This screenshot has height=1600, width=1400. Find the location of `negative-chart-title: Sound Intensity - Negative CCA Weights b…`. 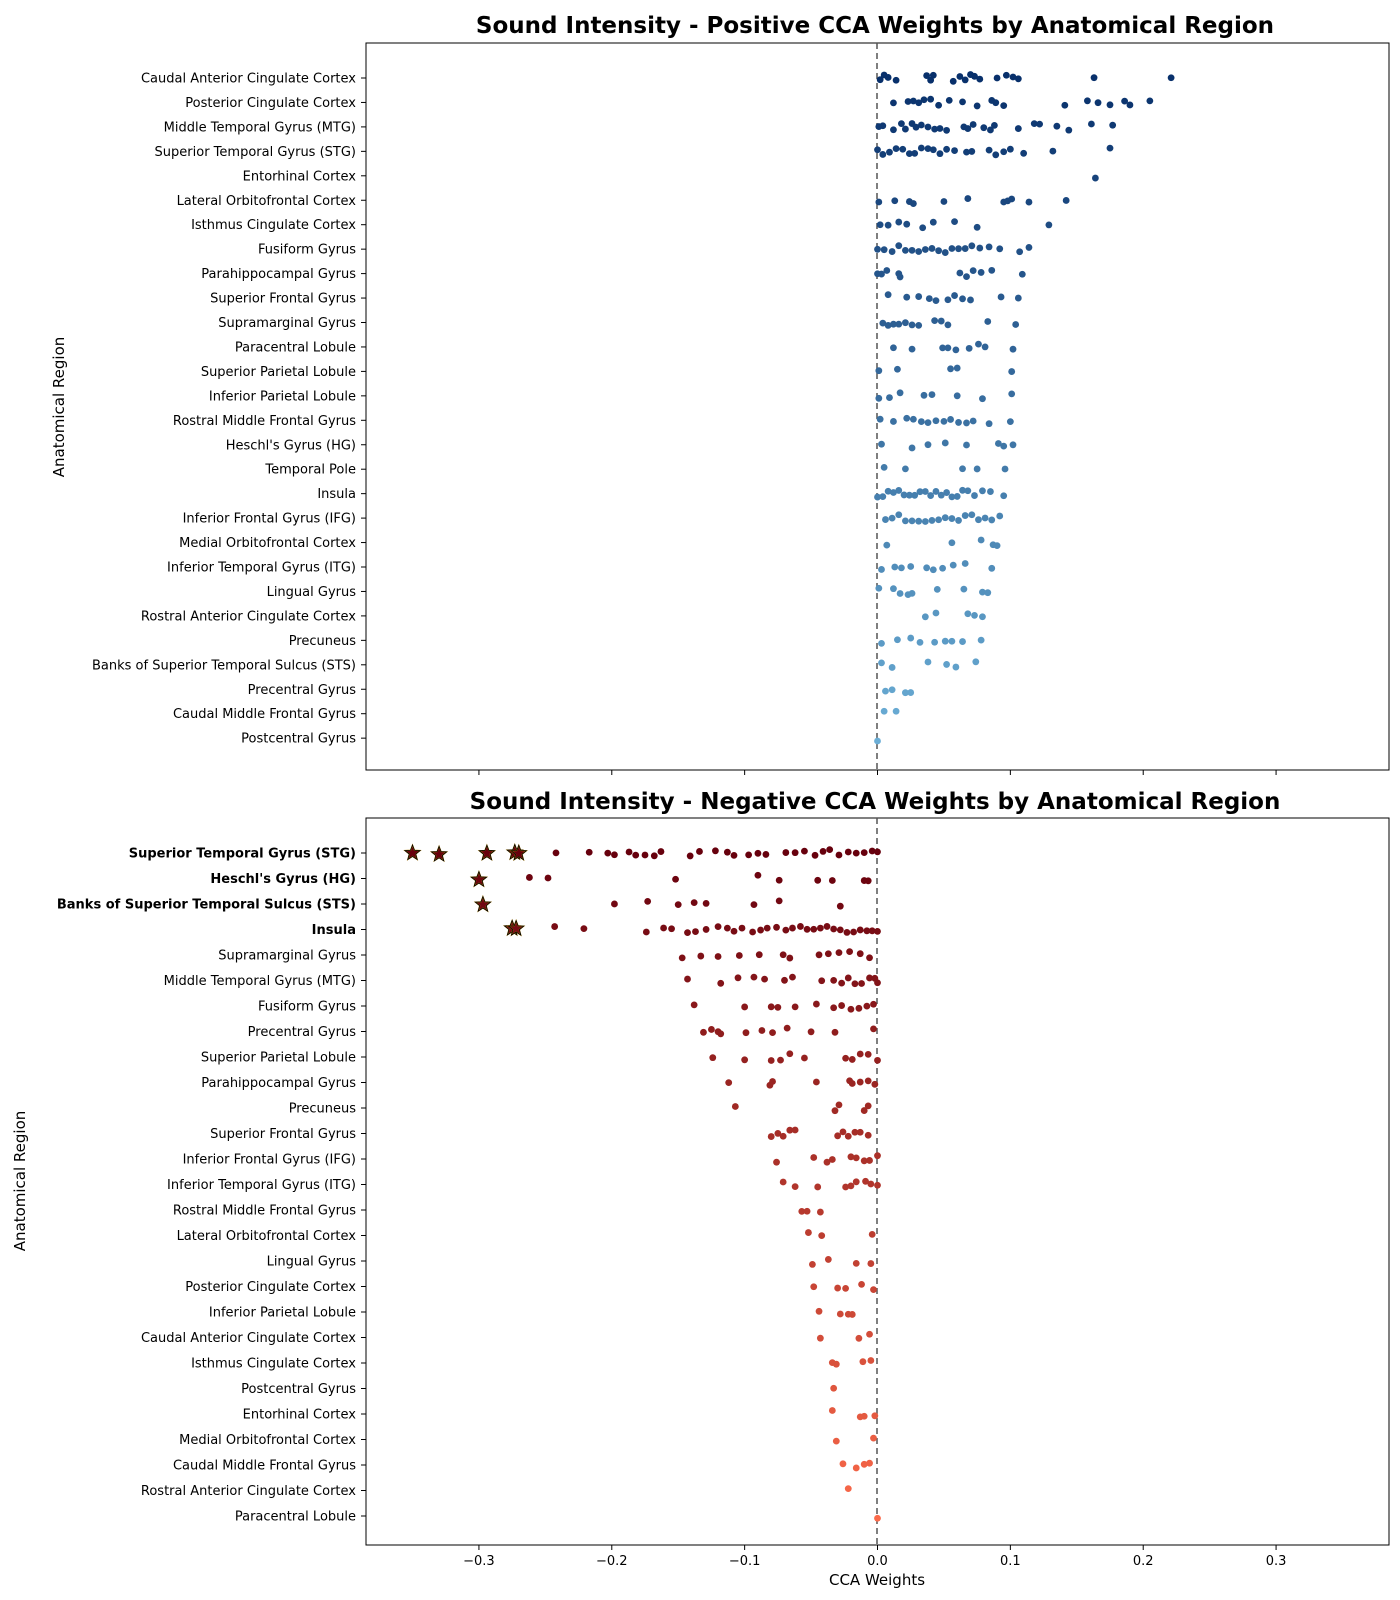

negative-chart-title: Sound Intensity - Negative CCA Weights b… is located at coordinates (875, 802).